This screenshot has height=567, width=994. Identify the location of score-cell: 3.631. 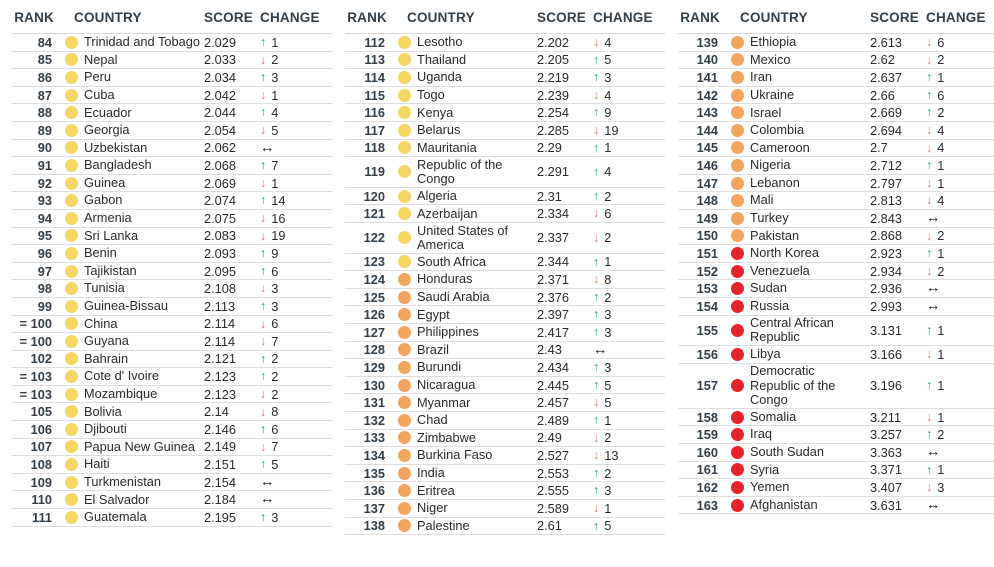
(886, 505).